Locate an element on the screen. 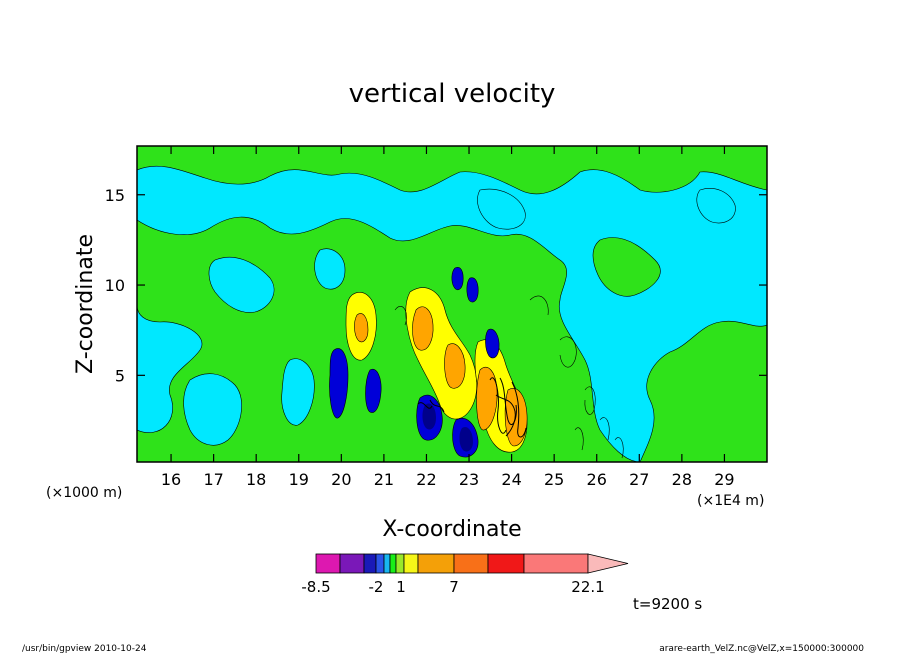 The width and height of the screenshot is (904, 654). colorbar-tick-label: 1 is located at coordinates (401, 587).